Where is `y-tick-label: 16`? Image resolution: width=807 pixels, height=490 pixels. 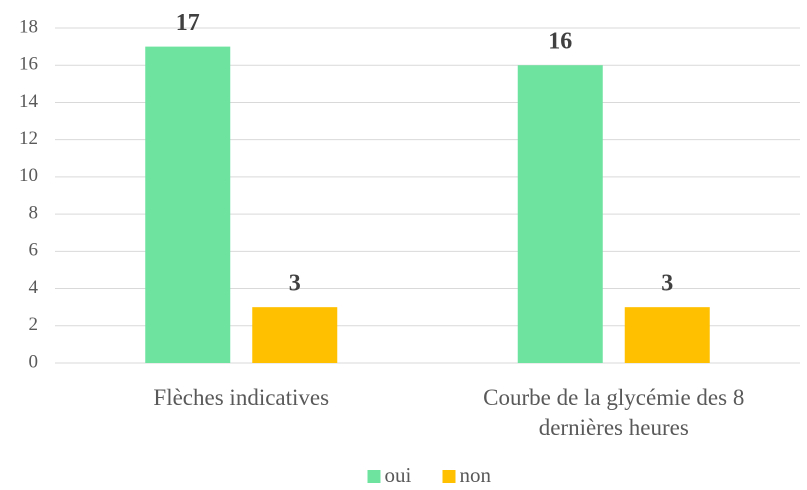
y-tick-label: 16 is located at coordinates (28, 64).